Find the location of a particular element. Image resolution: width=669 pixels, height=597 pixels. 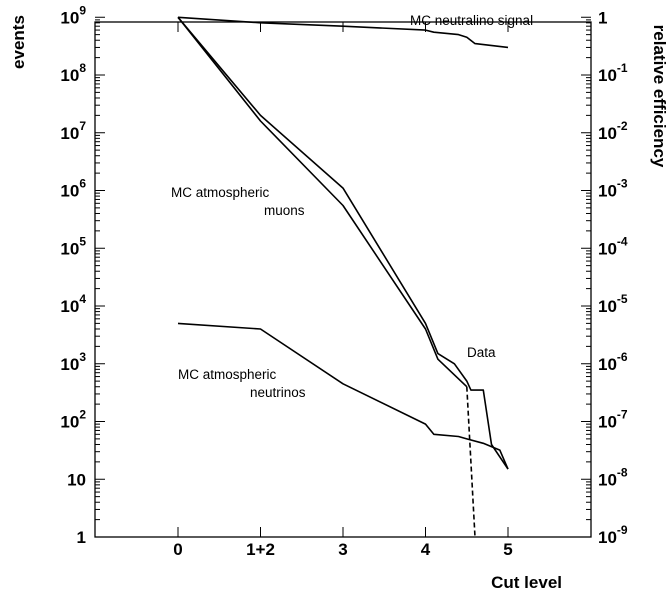

dashed-cut-line is located at coordinates (471, 462).